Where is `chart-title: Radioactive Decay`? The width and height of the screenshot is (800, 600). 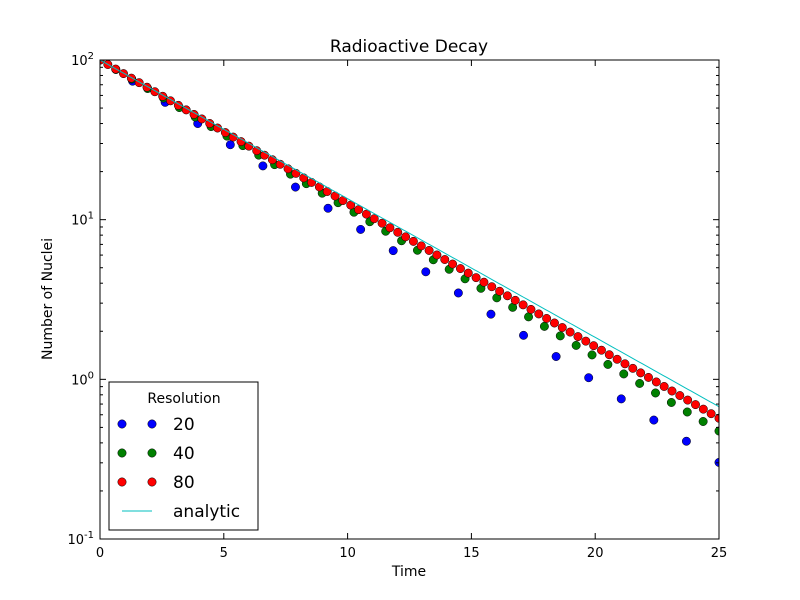 chart-title: Radioactive Decay is located at coordinates (409, 47).